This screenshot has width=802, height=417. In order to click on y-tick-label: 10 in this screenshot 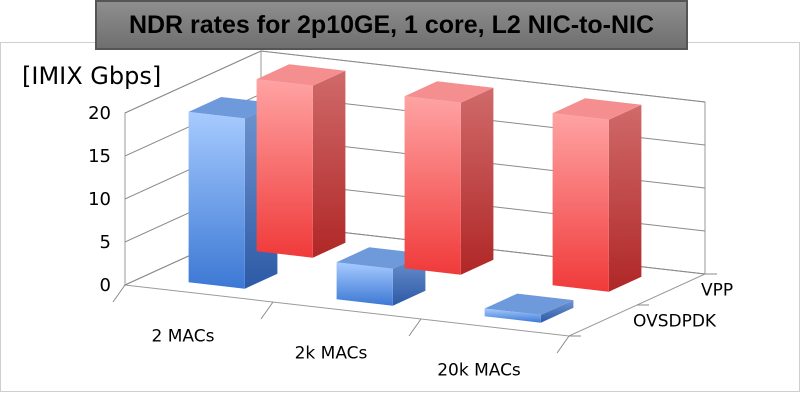, I will do `click(99, 199)`.